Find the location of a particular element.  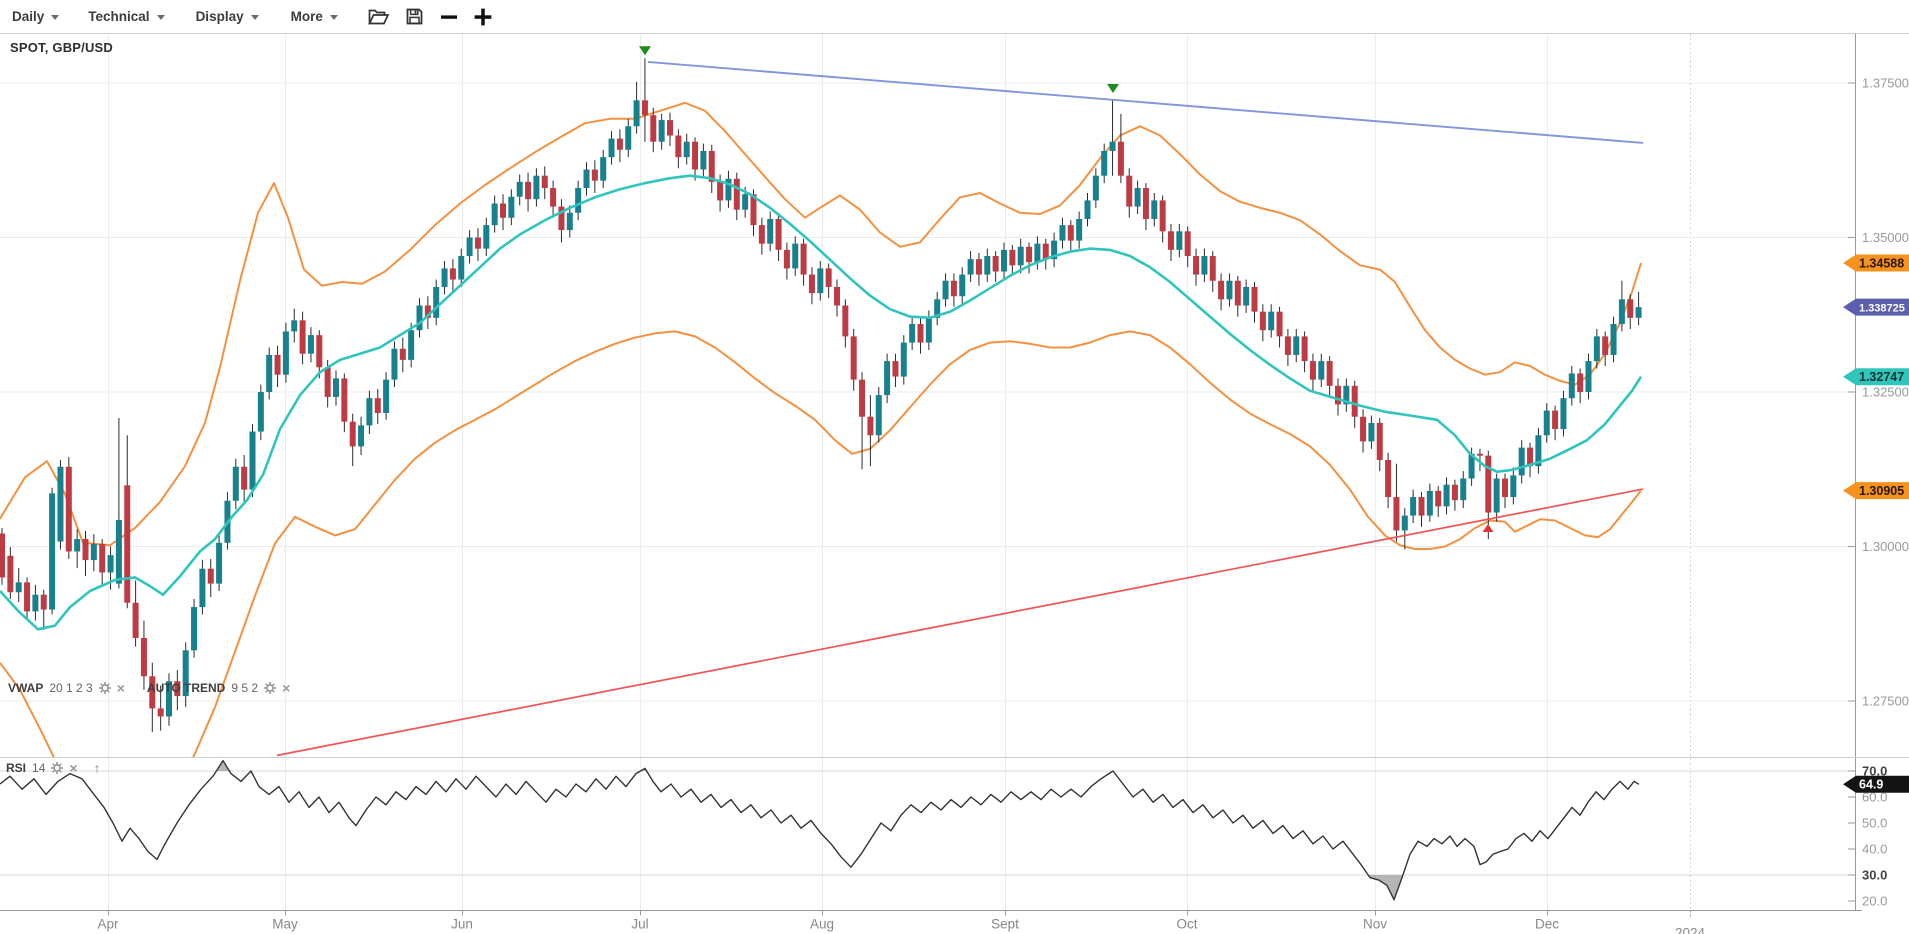

rsi-legend-row: RSI 14 × ↑ is located at coordinates (53, 768).